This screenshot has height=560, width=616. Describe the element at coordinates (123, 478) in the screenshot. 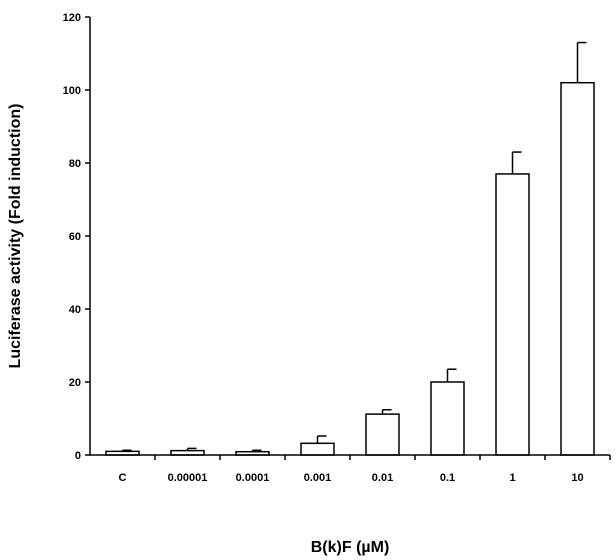

I see `x-tick-label: C` at that location.